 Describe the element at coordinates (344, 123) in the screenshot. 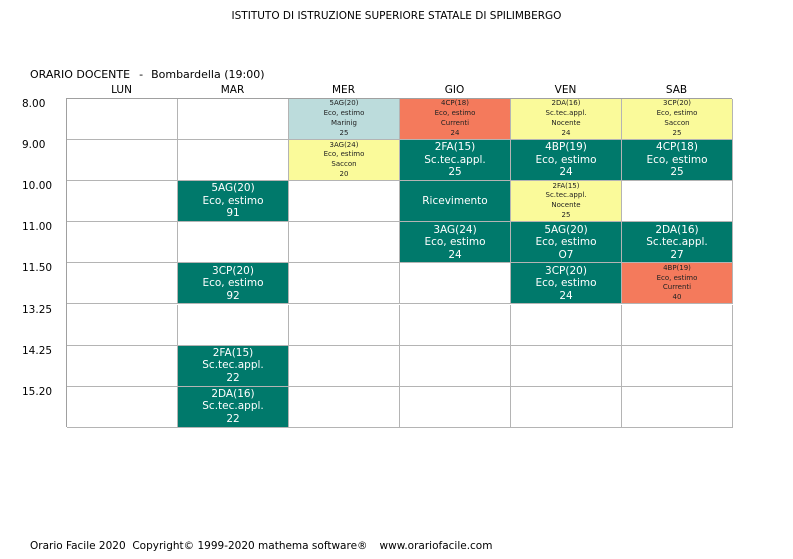

I see `lesson-line: Marinig` at that location.